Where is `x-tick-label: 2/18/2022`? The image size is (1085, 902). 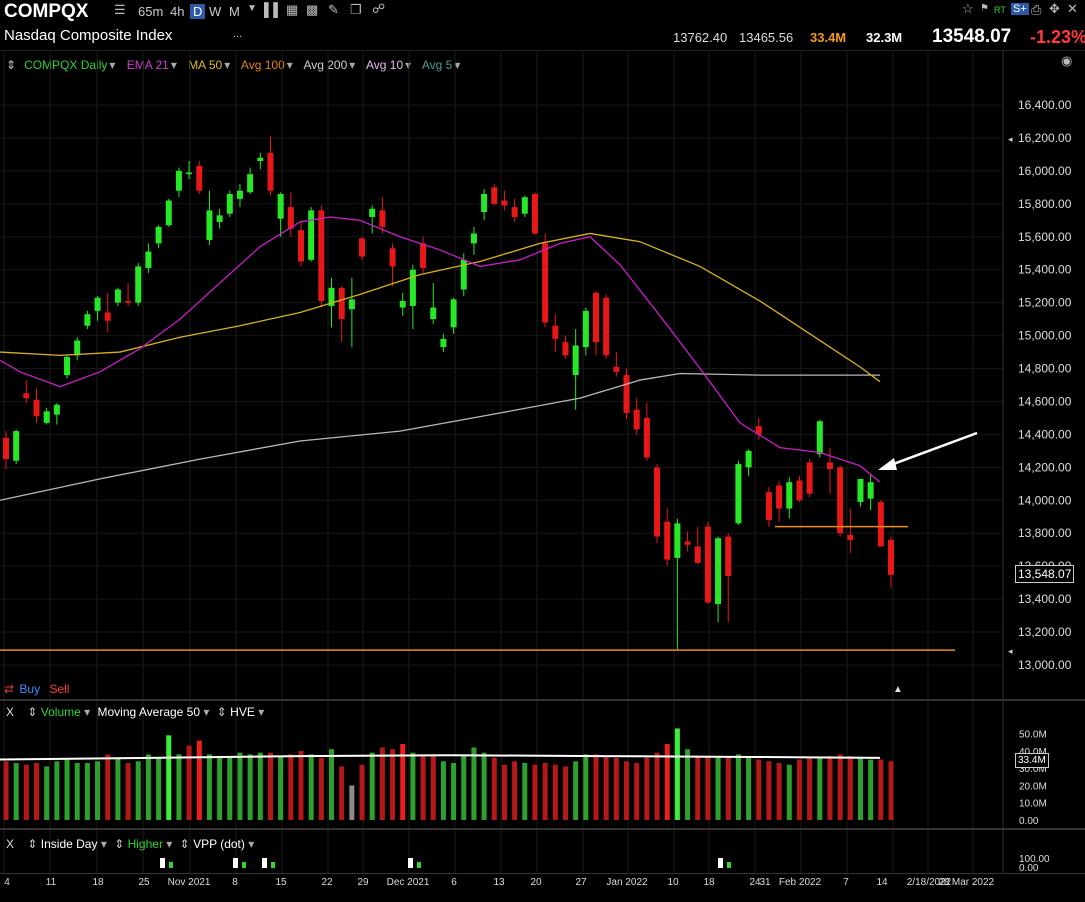
x-tick-label: 2/18/2022 is located at coordinates (929, 882).